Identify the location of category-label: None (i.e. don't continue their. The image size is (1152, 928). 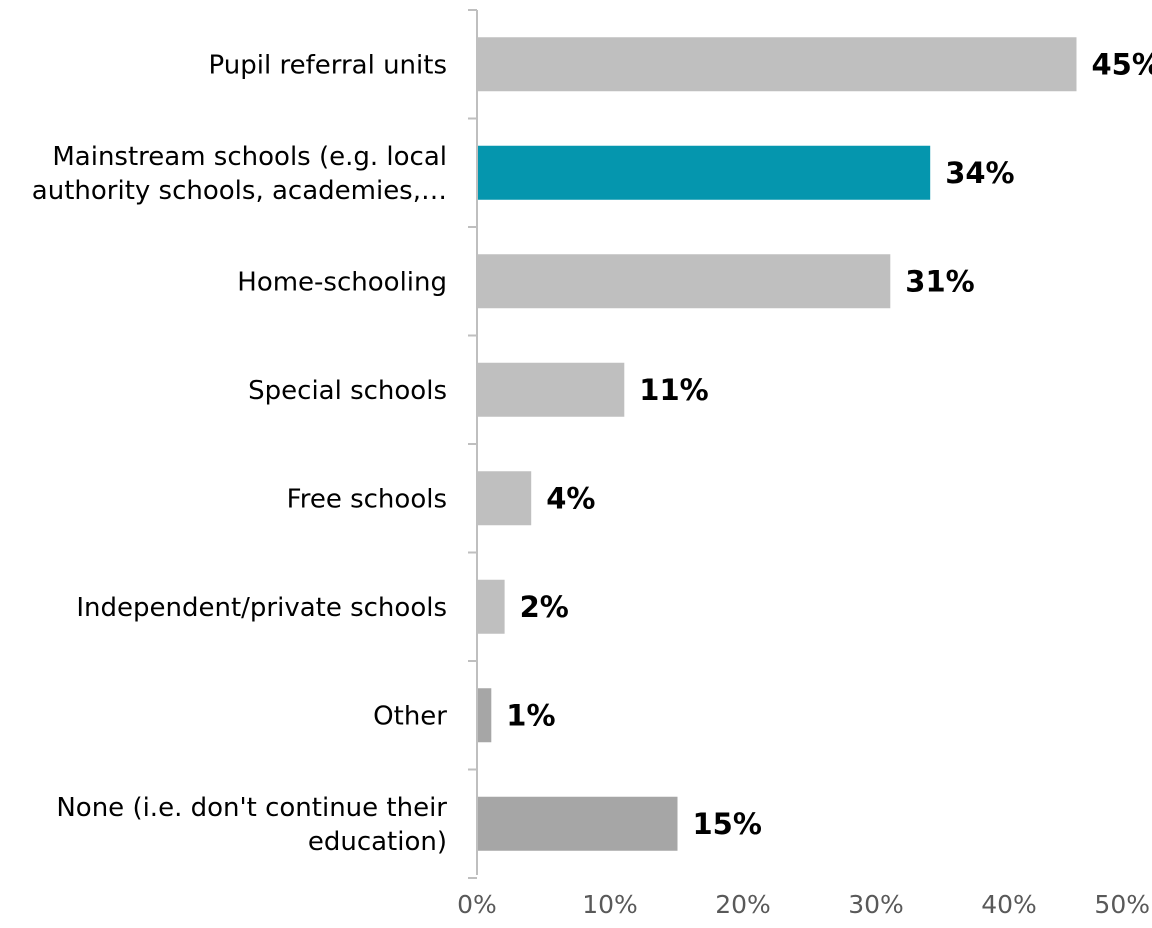
(251, 808).